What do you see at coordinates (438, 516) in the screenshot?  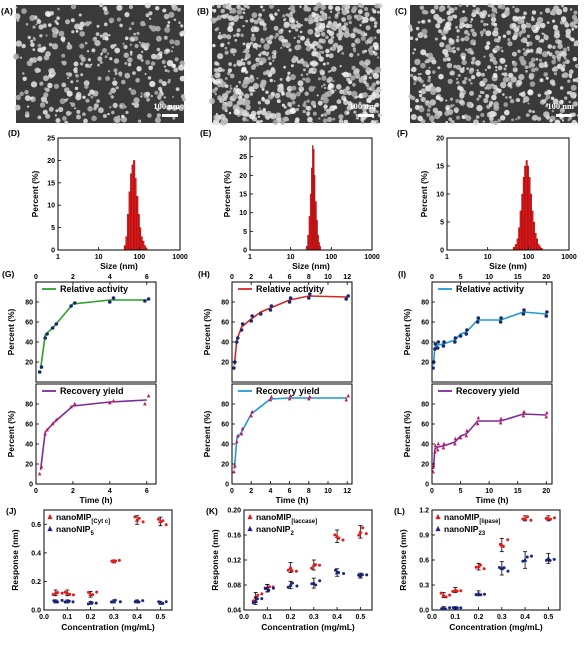 I see `legend-marker` at bounding box center [438, 516].